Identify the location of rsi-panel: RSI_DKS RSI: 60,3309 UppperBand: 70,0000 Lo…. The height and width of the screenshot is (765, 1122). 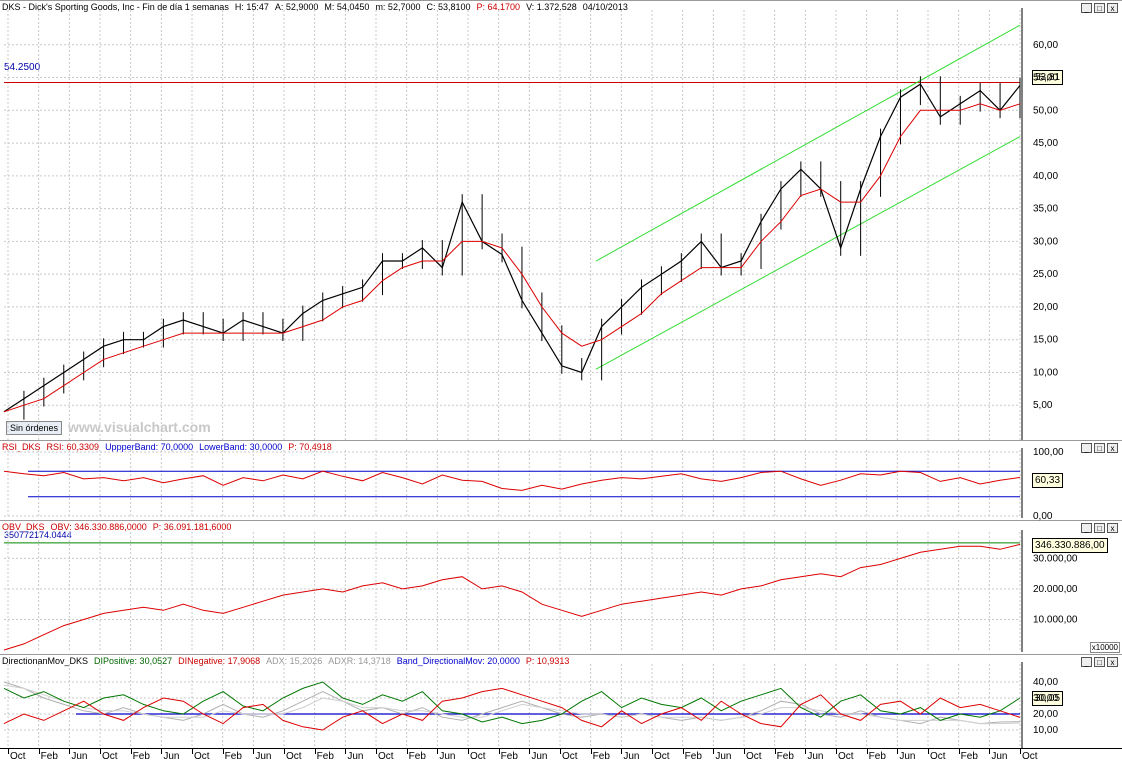
(561, 480).